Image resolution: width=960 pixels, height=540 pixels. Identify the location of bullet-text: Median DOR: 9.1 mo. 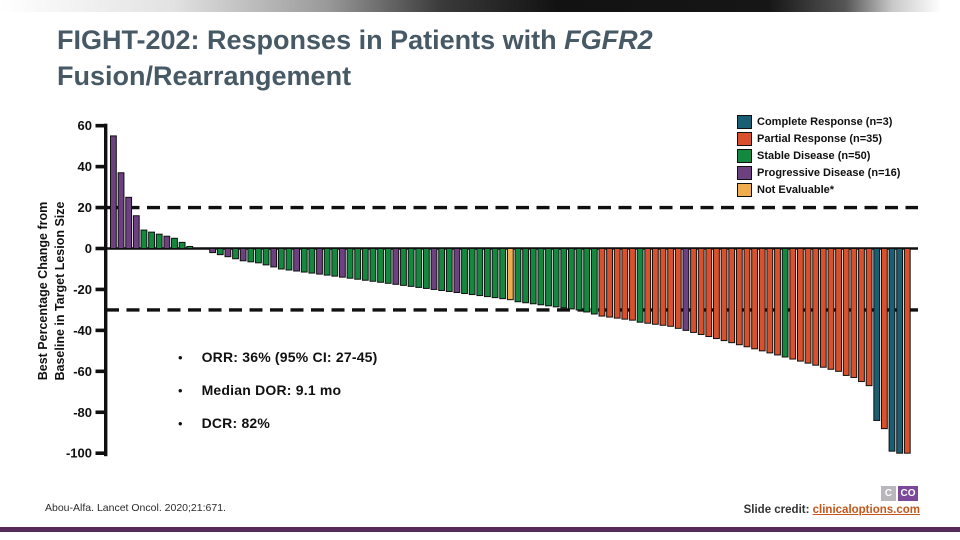
(271, 390).